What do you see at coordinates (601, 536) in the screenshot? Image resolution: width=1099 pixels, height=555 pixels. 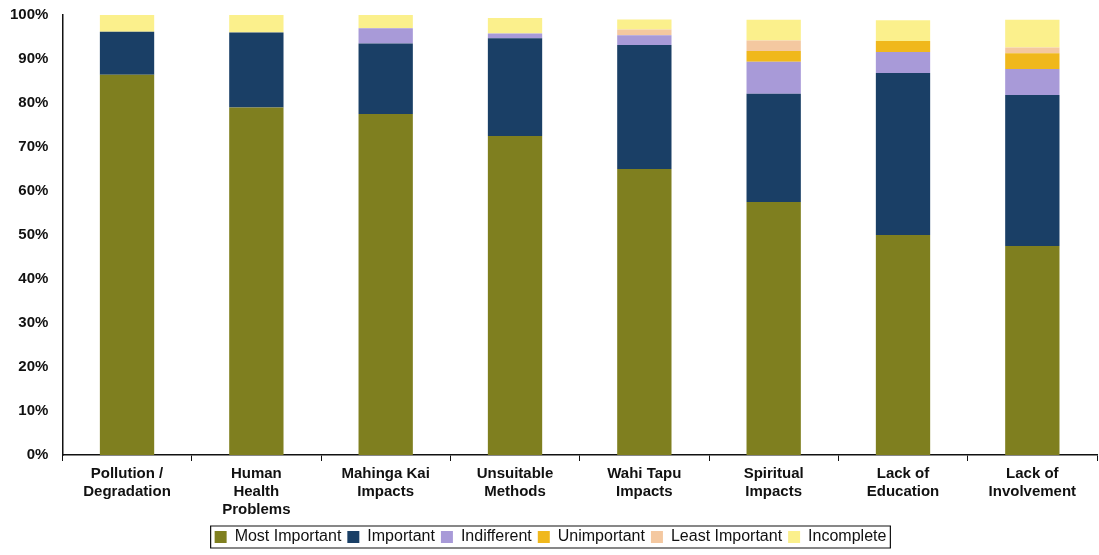 I see `legend-label: Unimportant` at bounding box center [601, 536].